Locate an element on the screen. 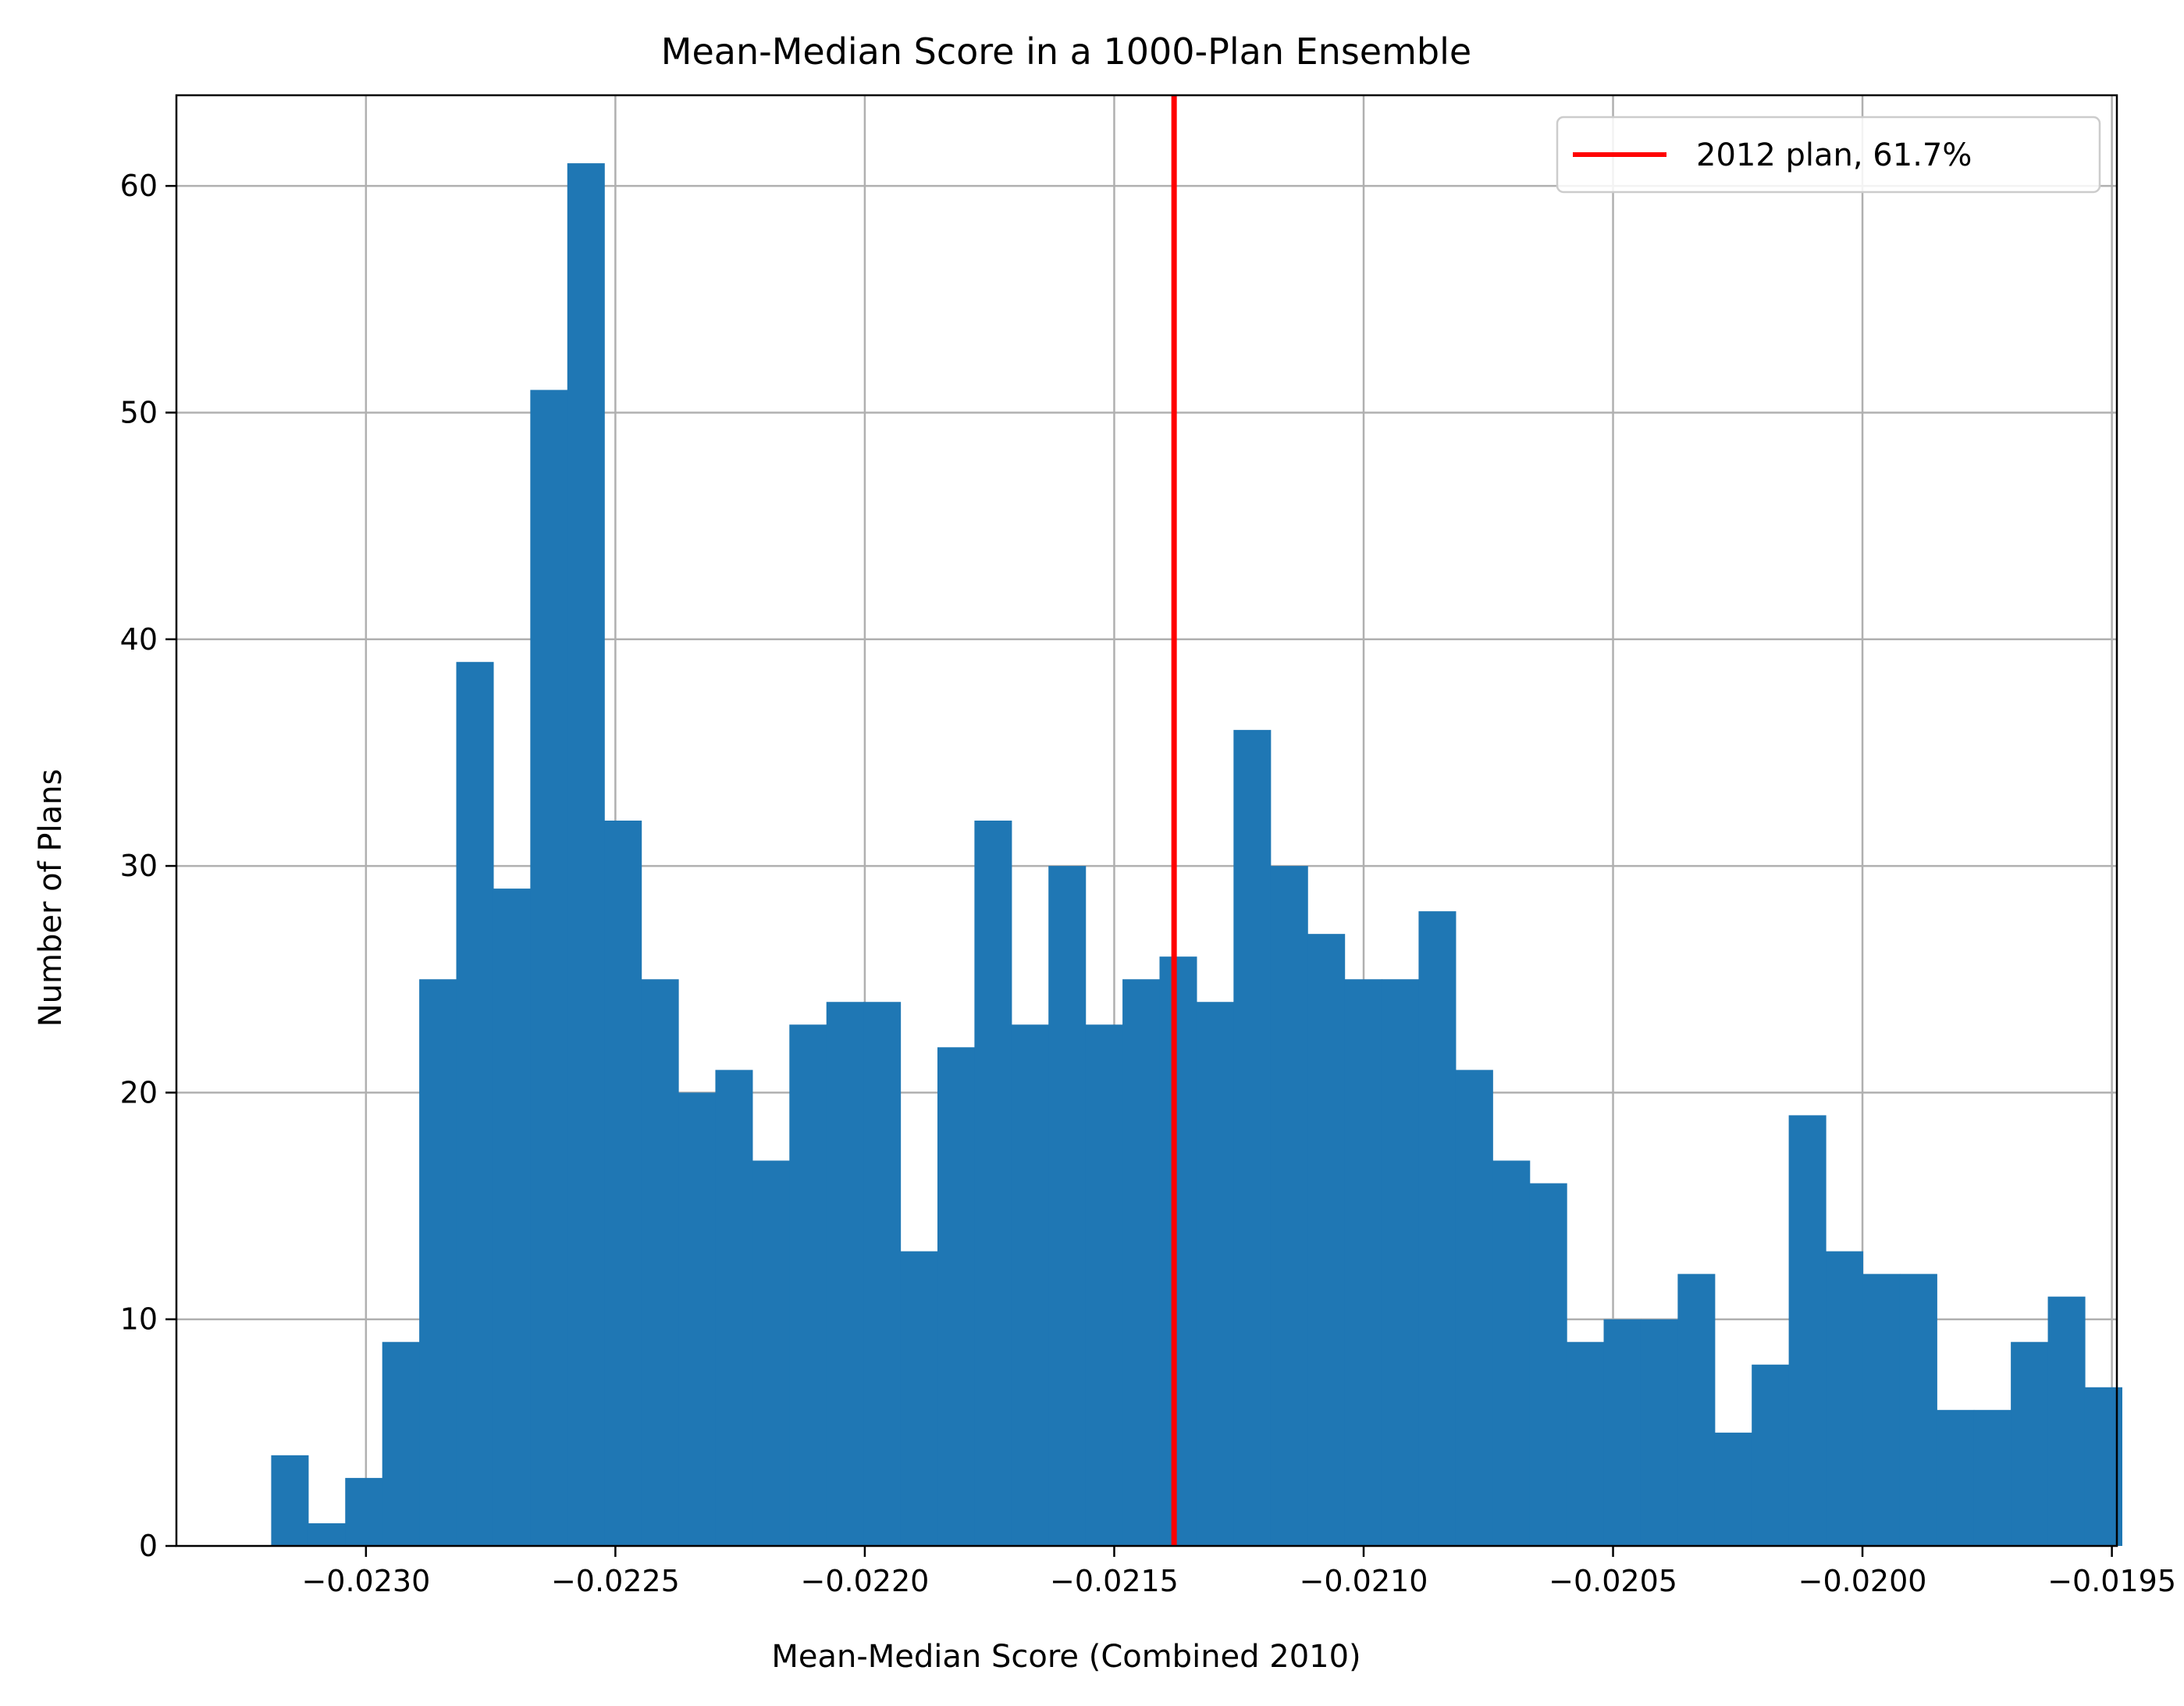 This screenshot has width=2184, height=1706. legend: 2012 plan, 61.7% is located at coordinates (1828, 155).